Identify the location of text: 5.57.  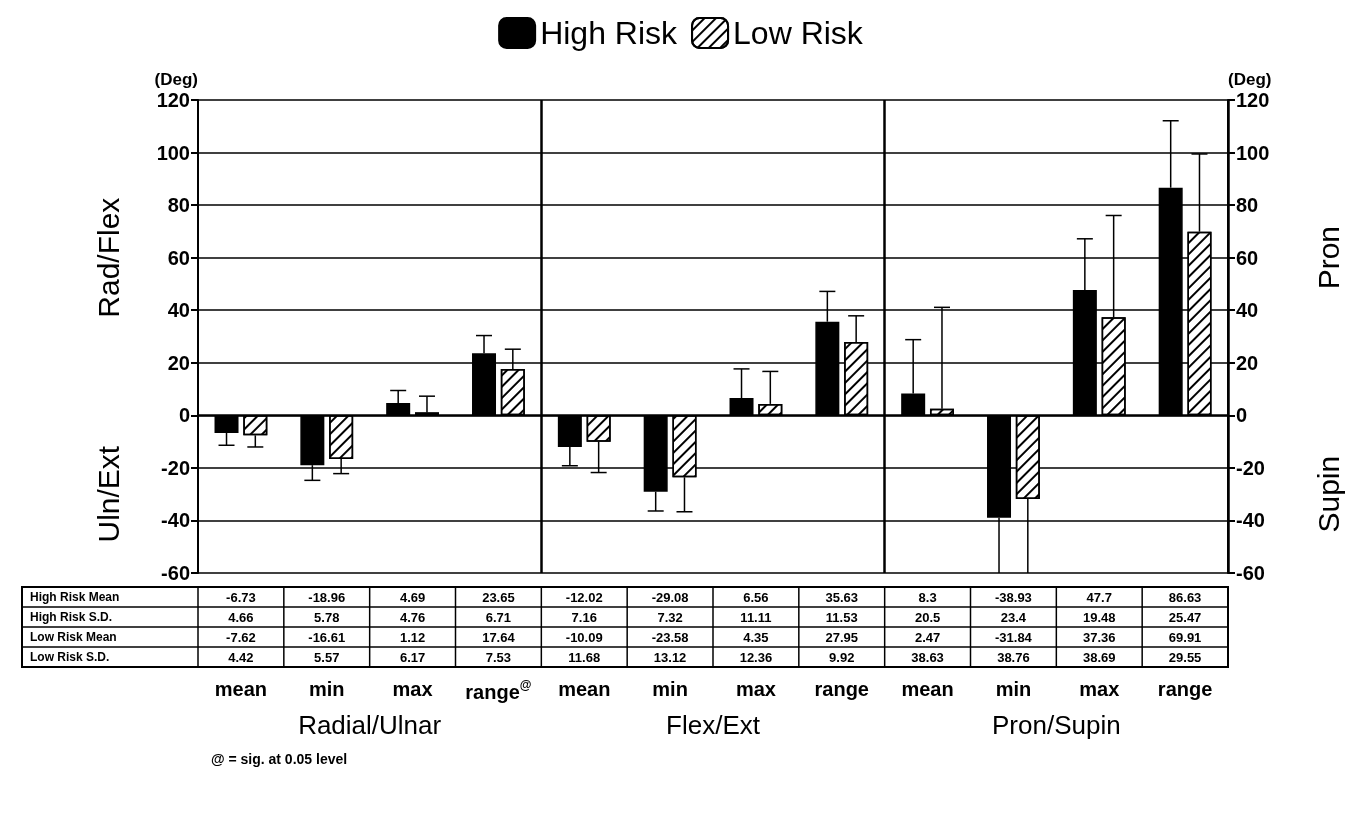
(327, 657).